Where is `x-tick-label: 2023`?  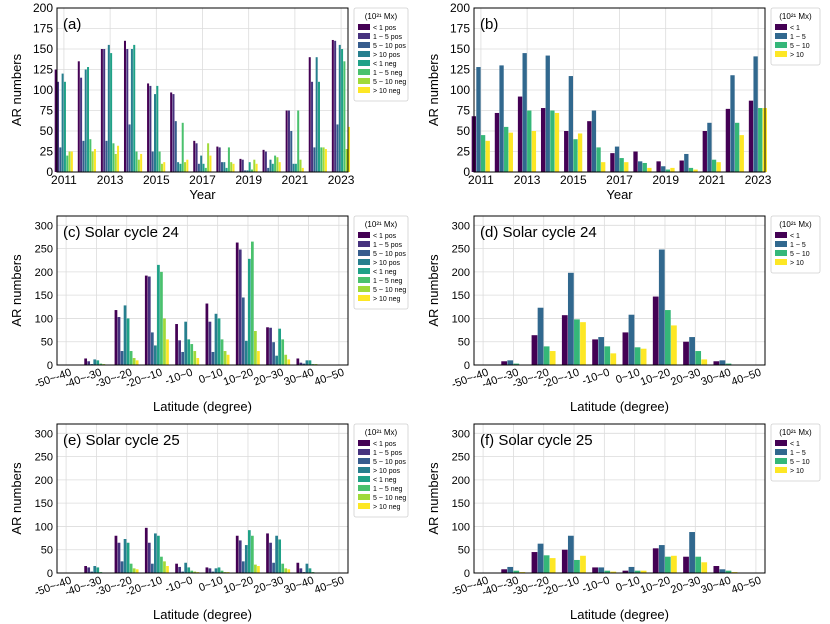
x-tick-label: 2023 is located at coordinates (758, 180).